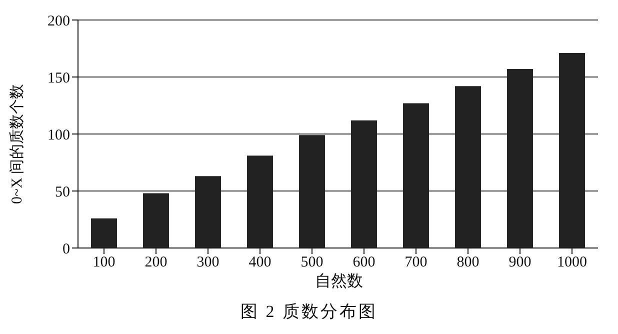  I want to click on y-tick-label: 150, so click(59, 78).